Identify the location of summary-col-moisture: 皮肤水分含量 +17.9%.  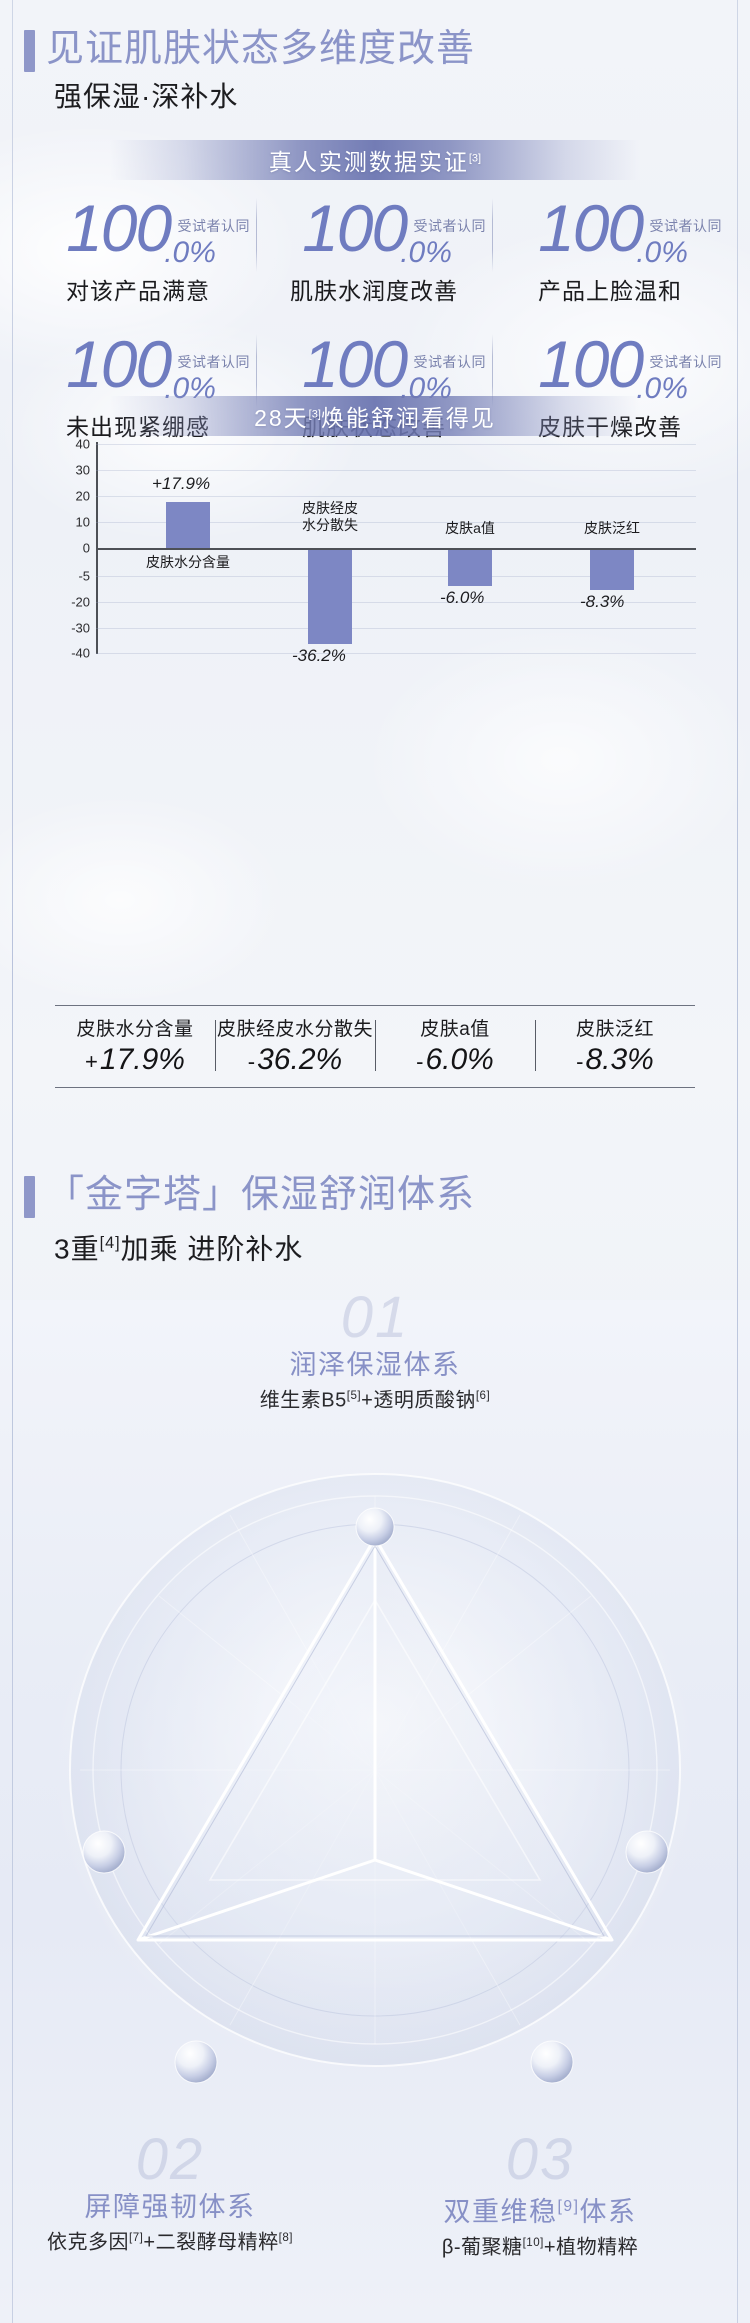
(135, 1045).